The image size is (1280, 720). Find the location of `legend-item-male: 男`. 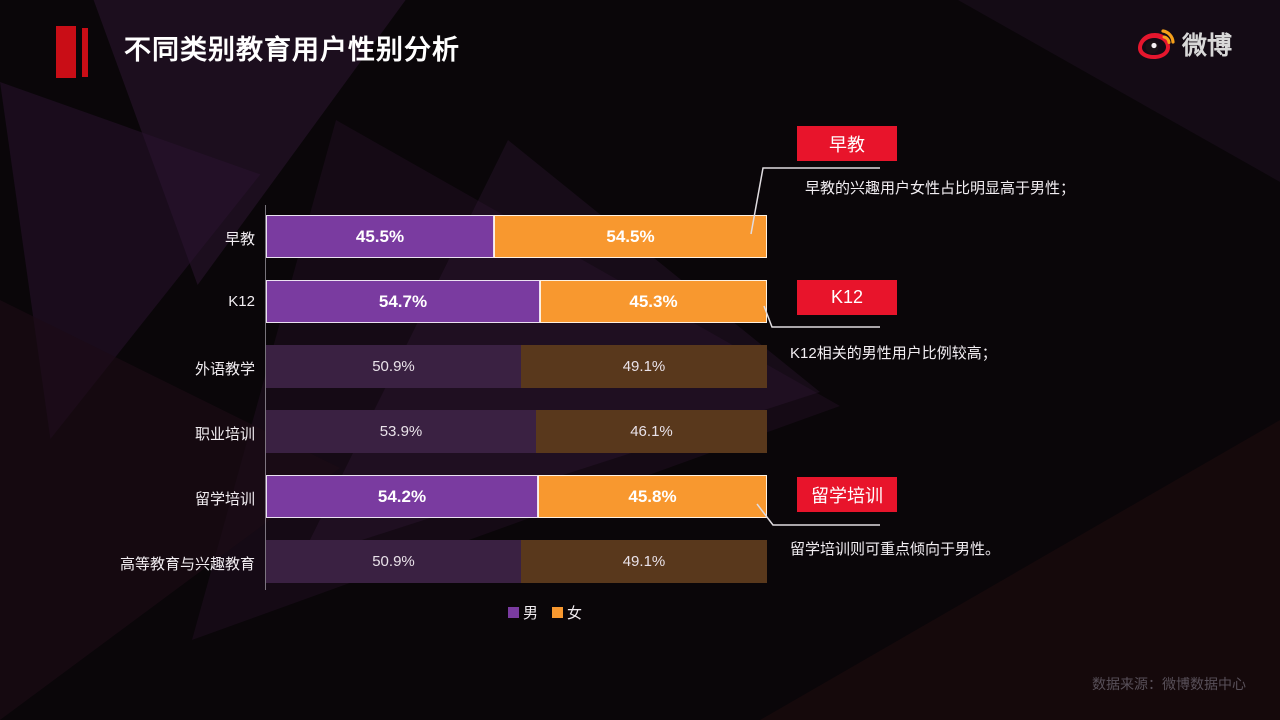

legend-item-male: 男 is located at coordinates (523, 612).